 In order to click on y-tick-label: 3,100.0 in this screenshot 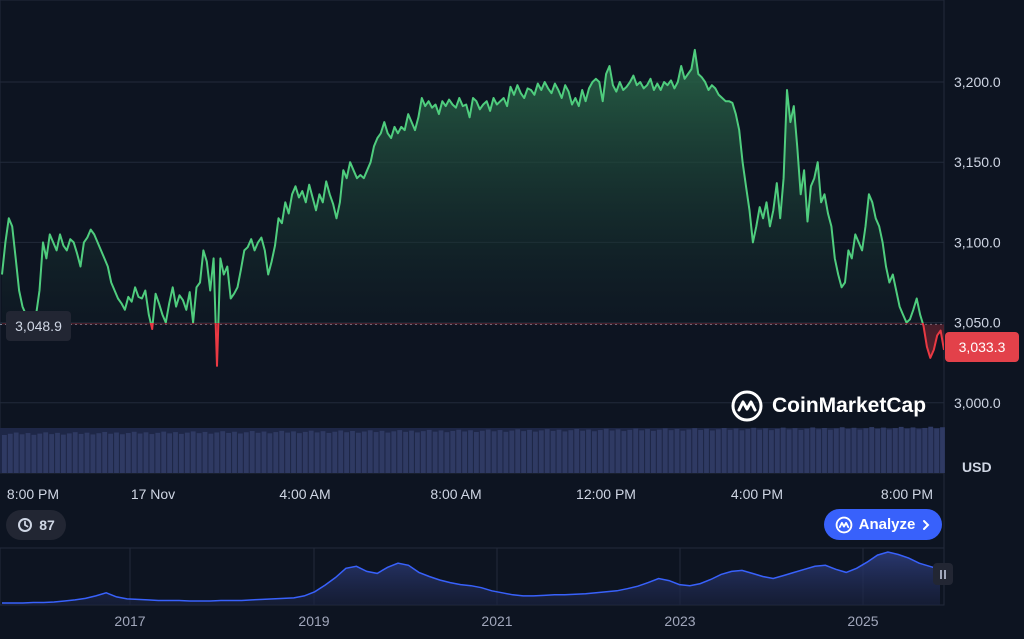, I will do `click(977, 242)`.